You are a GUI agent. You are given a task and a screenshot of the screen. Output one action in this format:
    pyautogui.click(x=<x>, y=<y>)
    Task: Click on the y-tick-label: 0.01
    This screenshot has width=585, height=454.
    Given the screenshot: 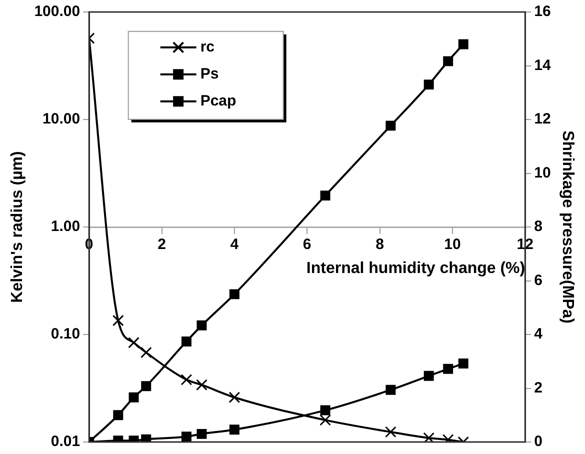 What is the action you would take?
    pyautogui.click(x=65, y=441)
    